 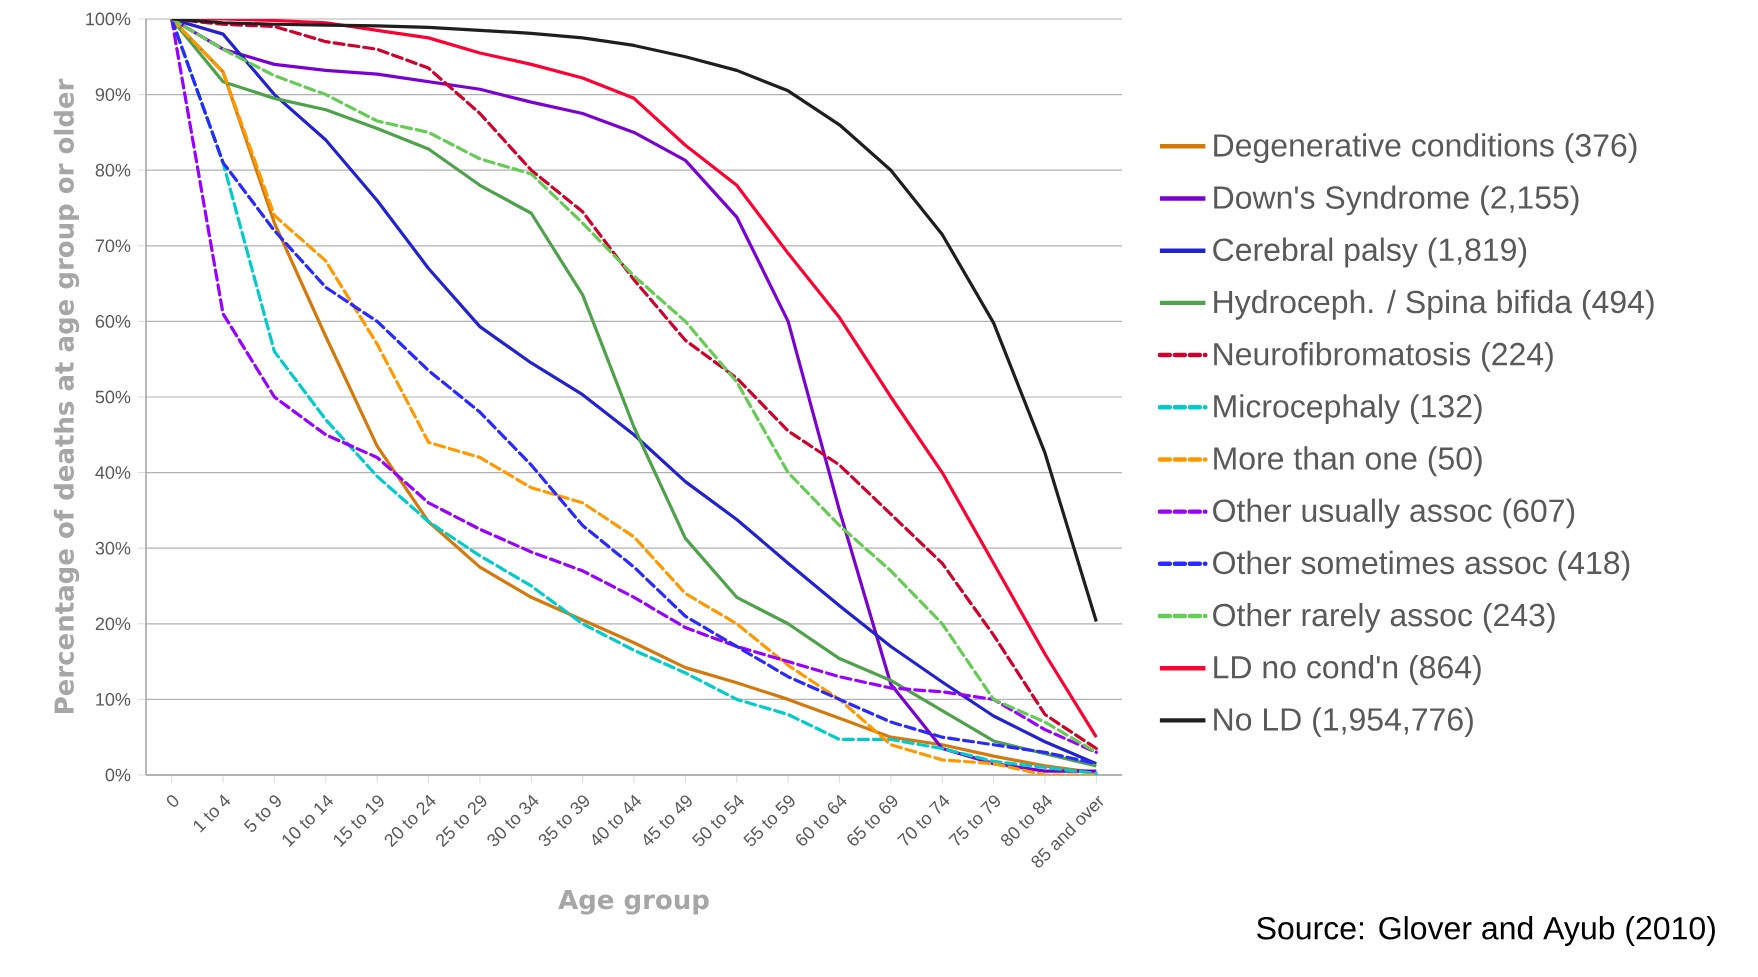 I want to click on x-tick-label: 5 to 9, so click(x=262, y=813).